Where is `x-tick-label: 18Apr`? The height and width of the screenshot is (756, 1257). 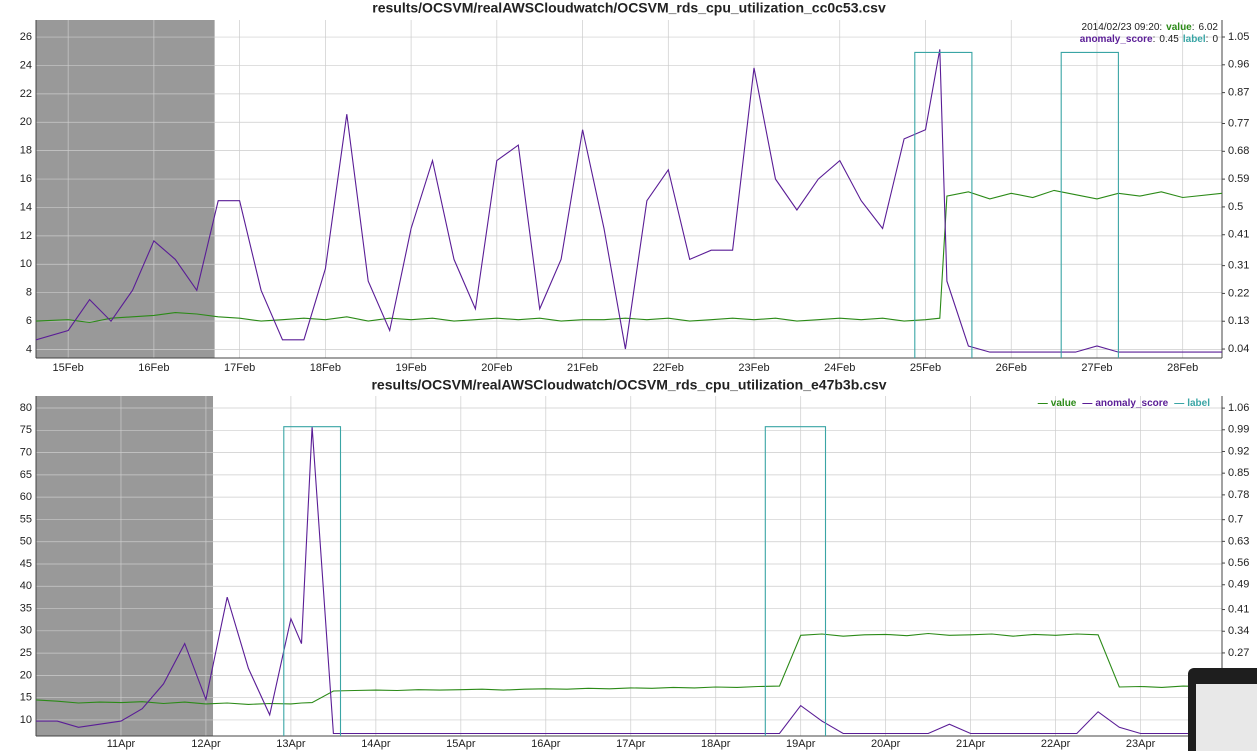 x-tick-label: 18Apr is located at coordinates (716, 744).